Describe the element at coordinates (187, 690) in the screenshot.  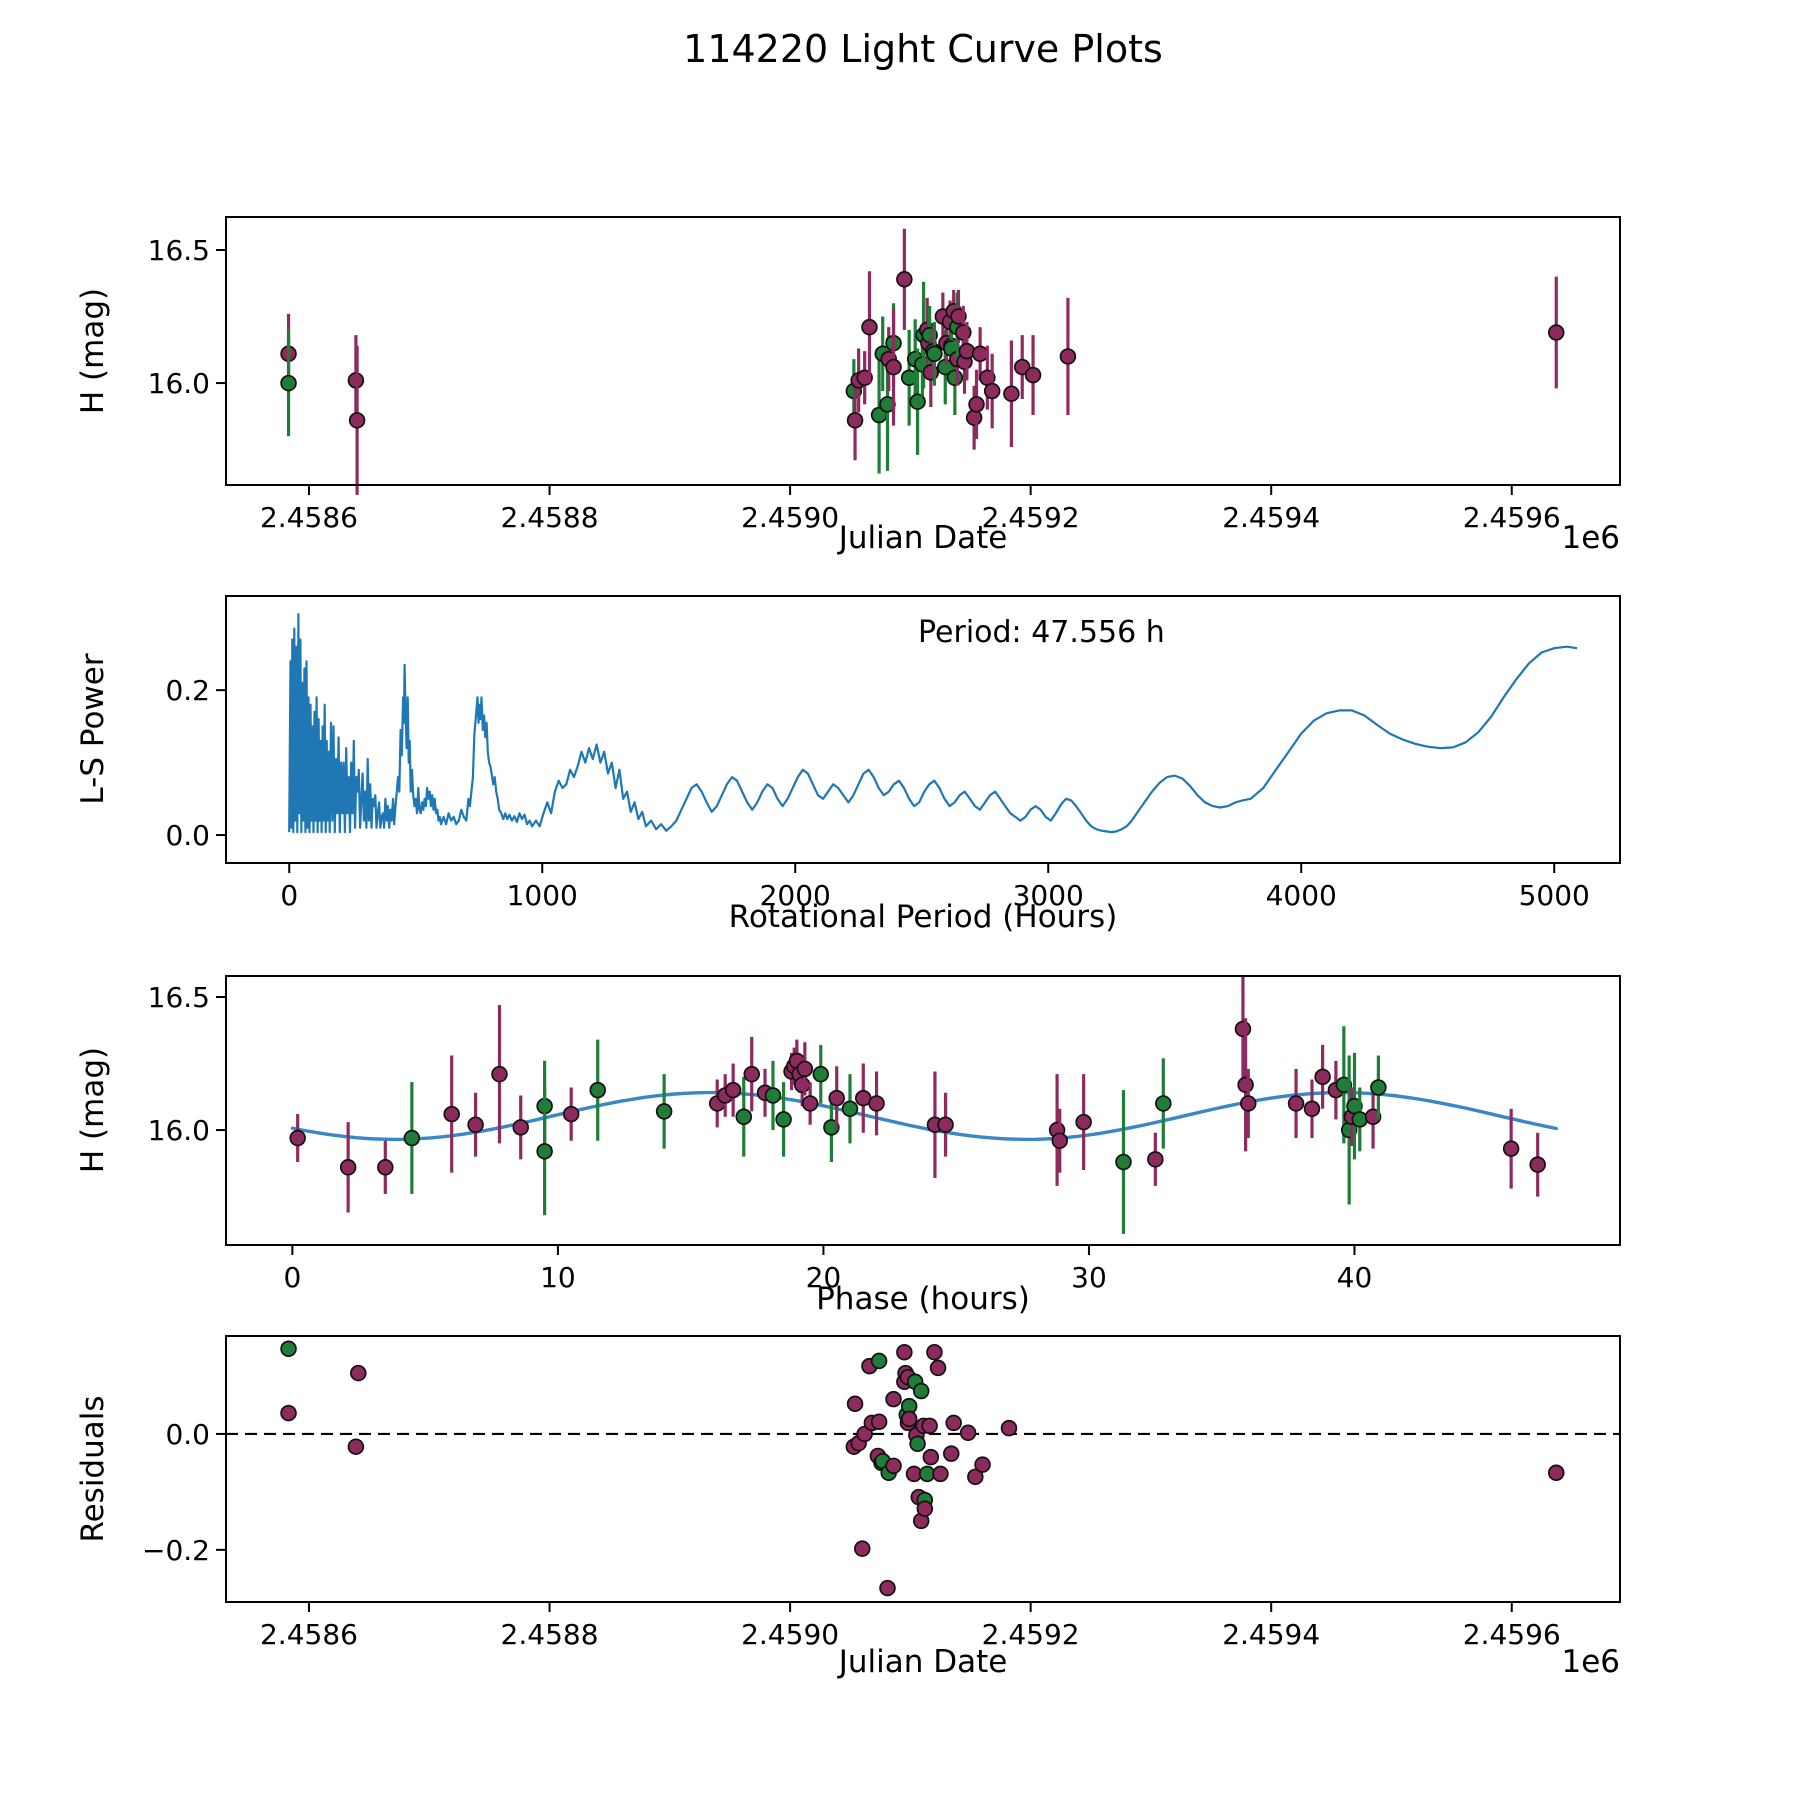
I see `y-tick-label: 0.2` at that location.